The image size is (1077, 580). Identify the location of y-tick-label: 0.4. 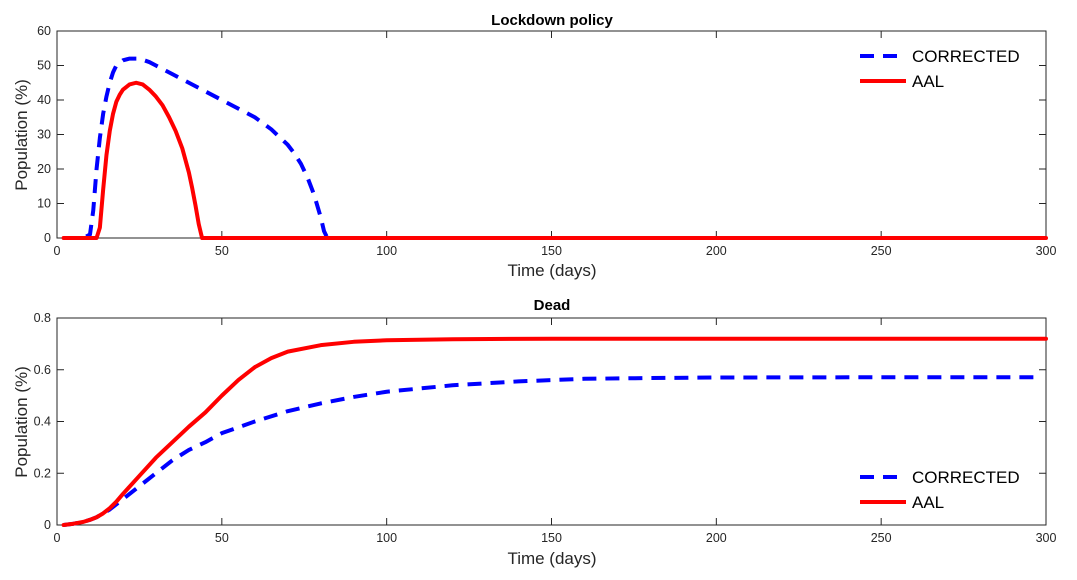
(42, 422).